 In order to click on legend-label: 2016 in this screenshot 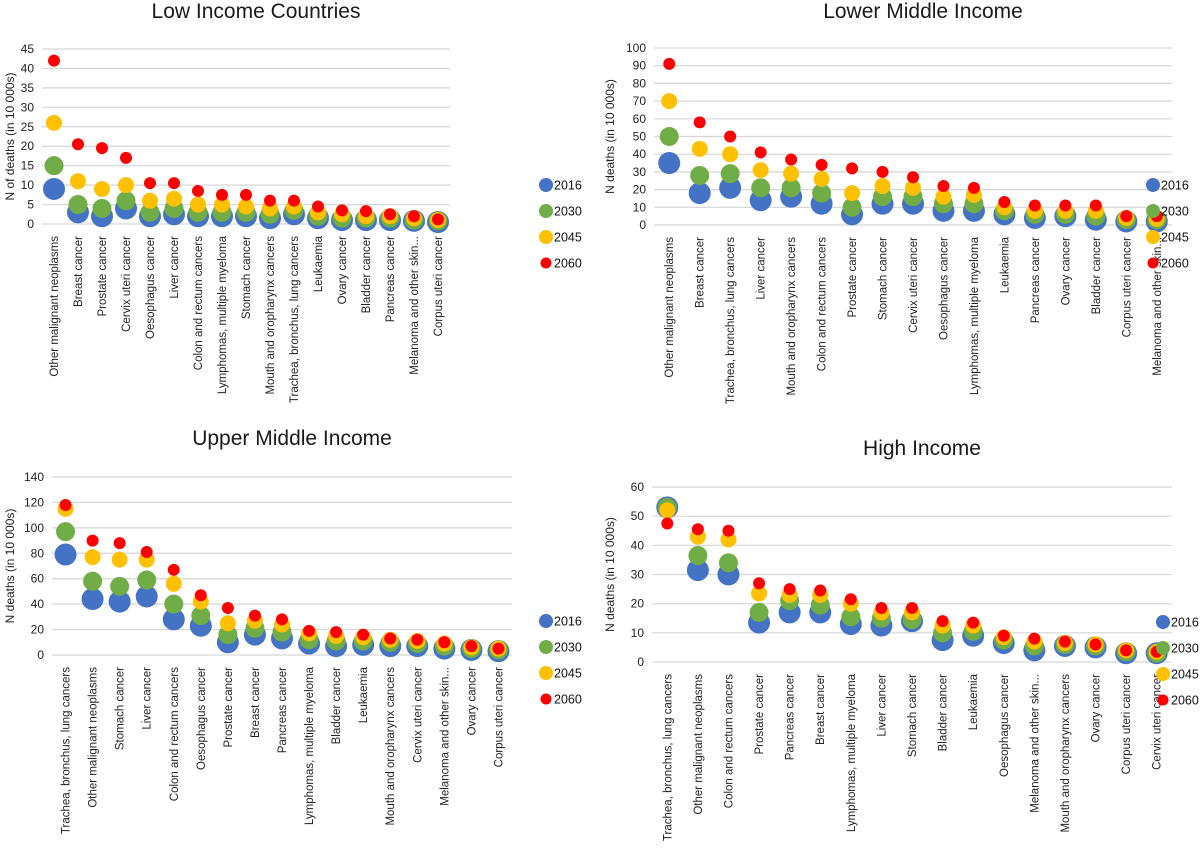, I will do `click(568, 186)`.